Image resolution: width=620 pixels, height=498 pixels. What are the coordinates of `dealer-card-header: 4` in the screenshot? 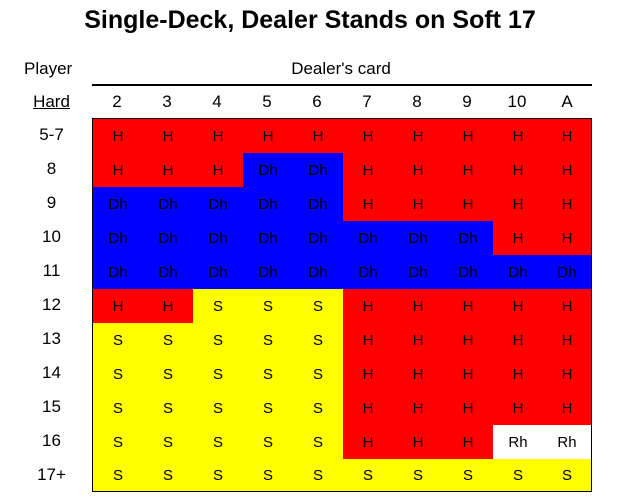 It's located at (217, 101).